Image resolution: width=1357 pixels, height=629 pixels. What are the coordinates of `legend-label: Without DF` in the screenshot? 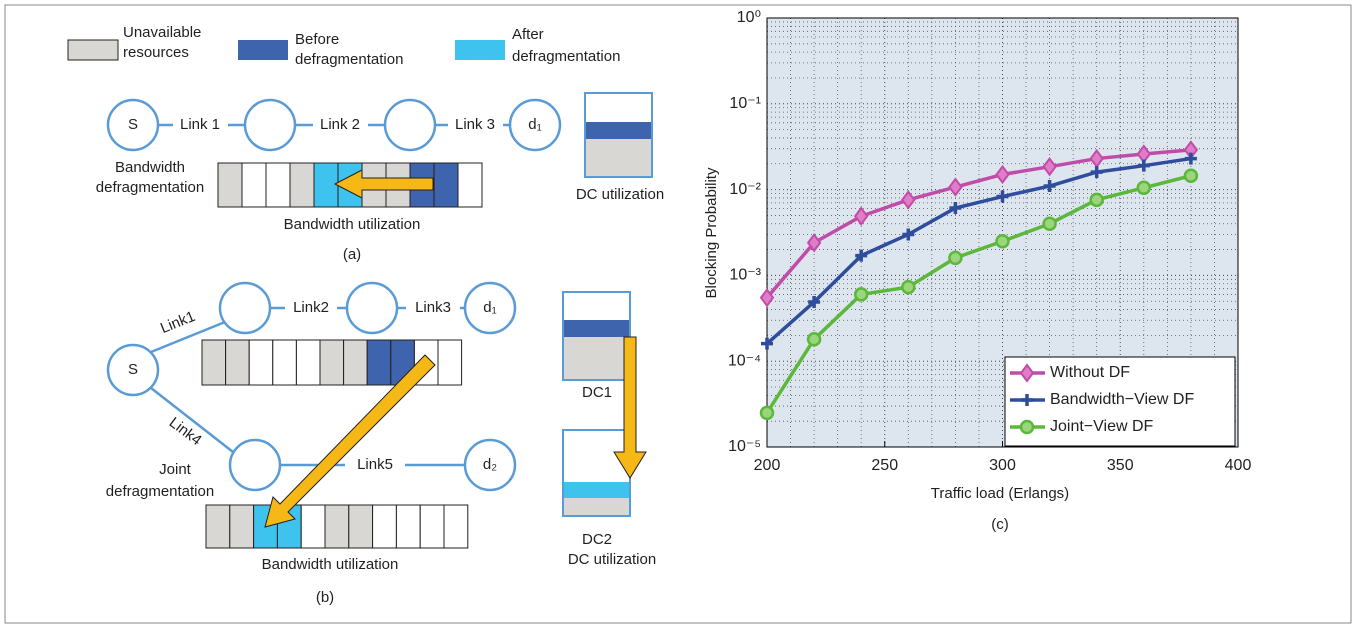 It's located at (1090, 372).